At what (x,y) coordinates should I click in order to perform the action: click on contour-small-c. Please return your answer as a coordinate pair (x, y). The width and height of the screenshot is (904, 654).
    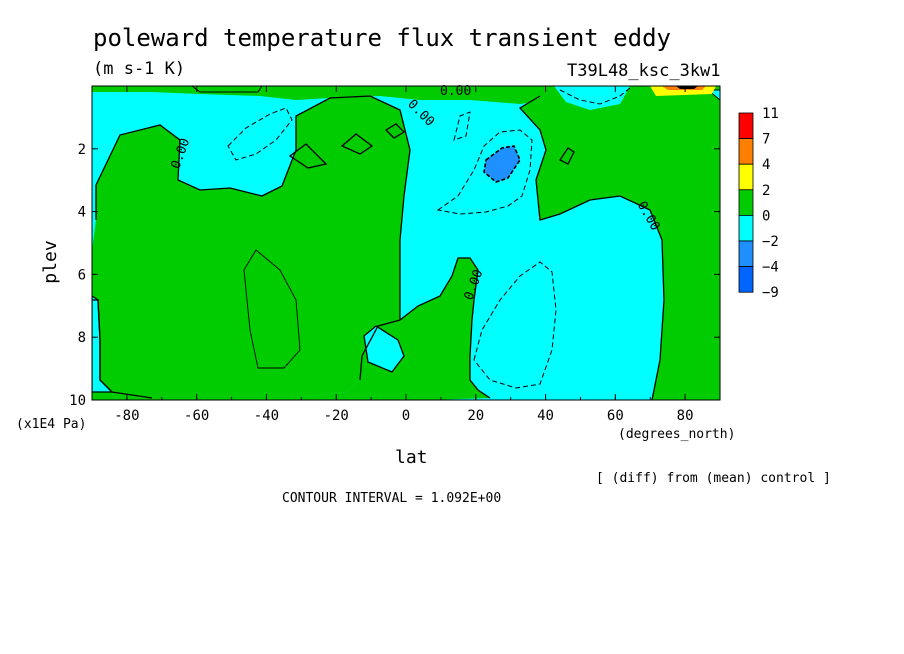
    Looking at the image, I should click on (395, 131).